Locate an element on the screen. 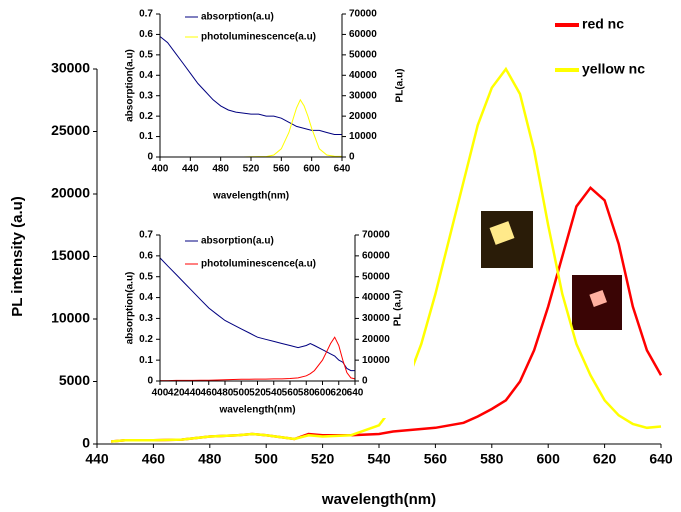 The image size is (681, 512). y2-axis-label: PL (a.u) is located at coordinates (398, 308).